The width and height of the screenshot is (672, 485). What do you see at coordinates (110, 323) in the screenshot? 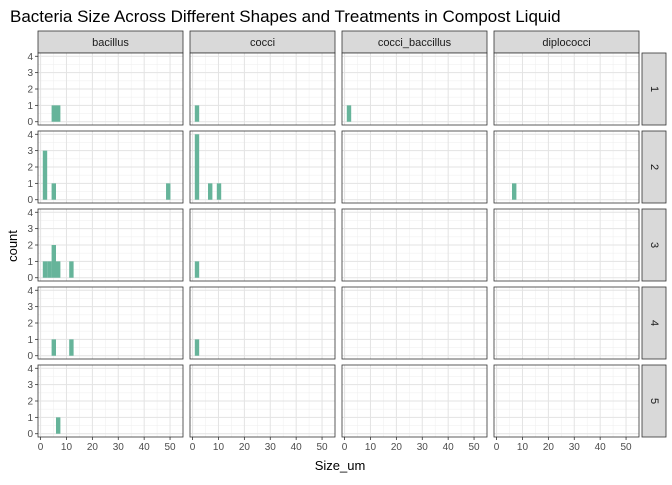
I see `panel-4-bacillus` at bounding box center [110, 323].